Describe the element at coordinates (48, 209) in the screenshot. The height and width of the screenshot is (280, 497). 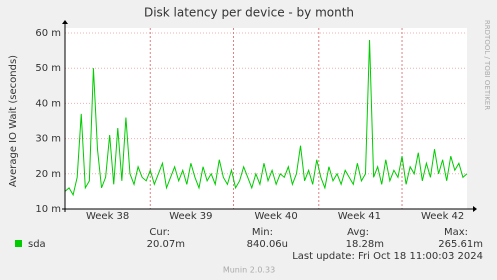
I see `y-tick-label: 10 m` at that location.